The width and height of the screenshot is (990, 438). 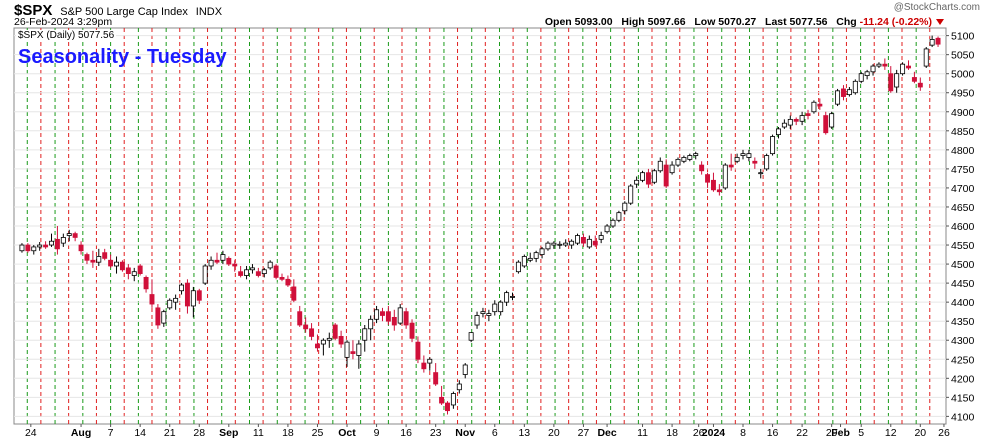 I want to click on low-value: 5070.27, so click(x=737, y=22).